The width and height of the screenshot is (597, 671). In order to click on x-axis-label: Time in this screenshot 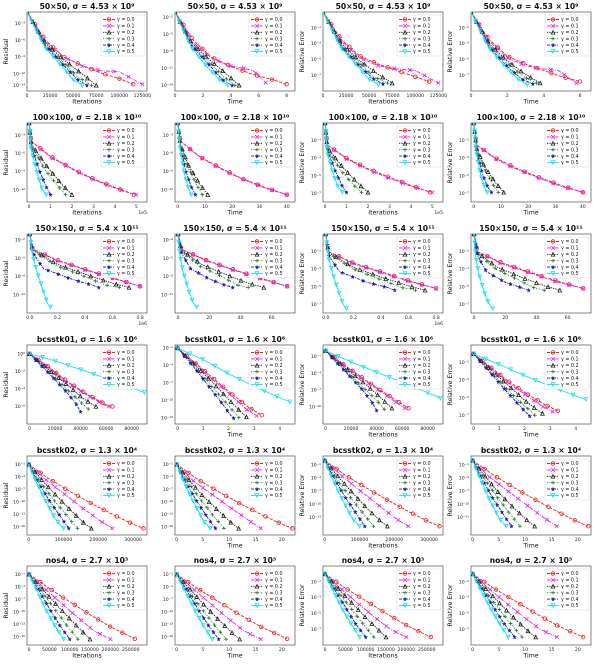, I will do `click(234, 656)`.